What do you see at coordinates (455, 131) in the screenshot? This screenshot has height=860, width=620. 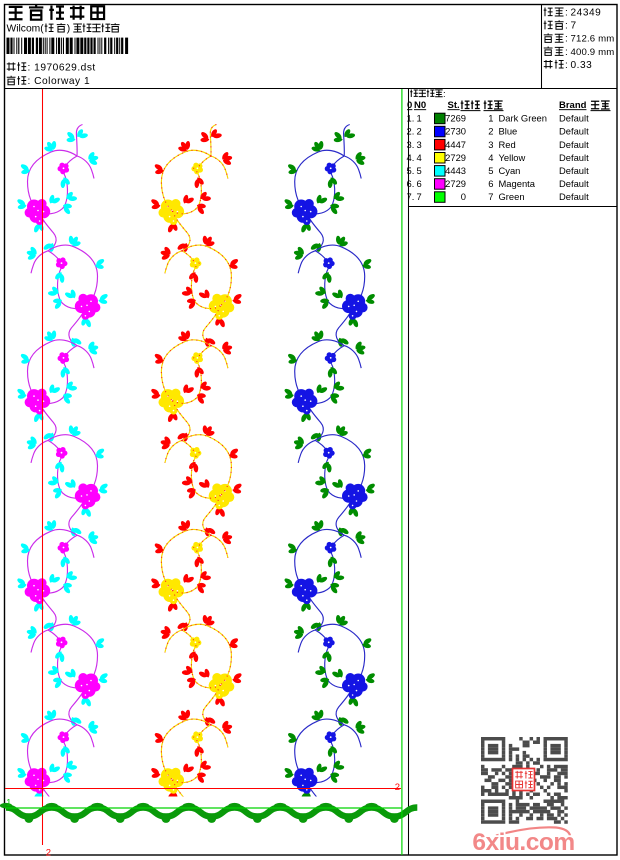 I see `svg-text: 2730` at bounding box center [455, 131].